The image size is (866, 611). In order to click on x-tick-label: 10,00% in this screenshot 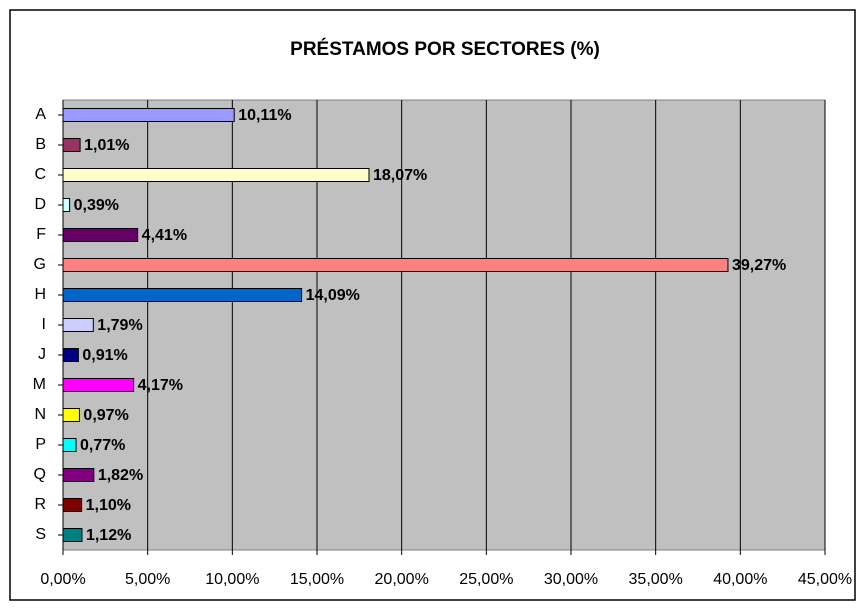, I will do `click(232, 579)`.